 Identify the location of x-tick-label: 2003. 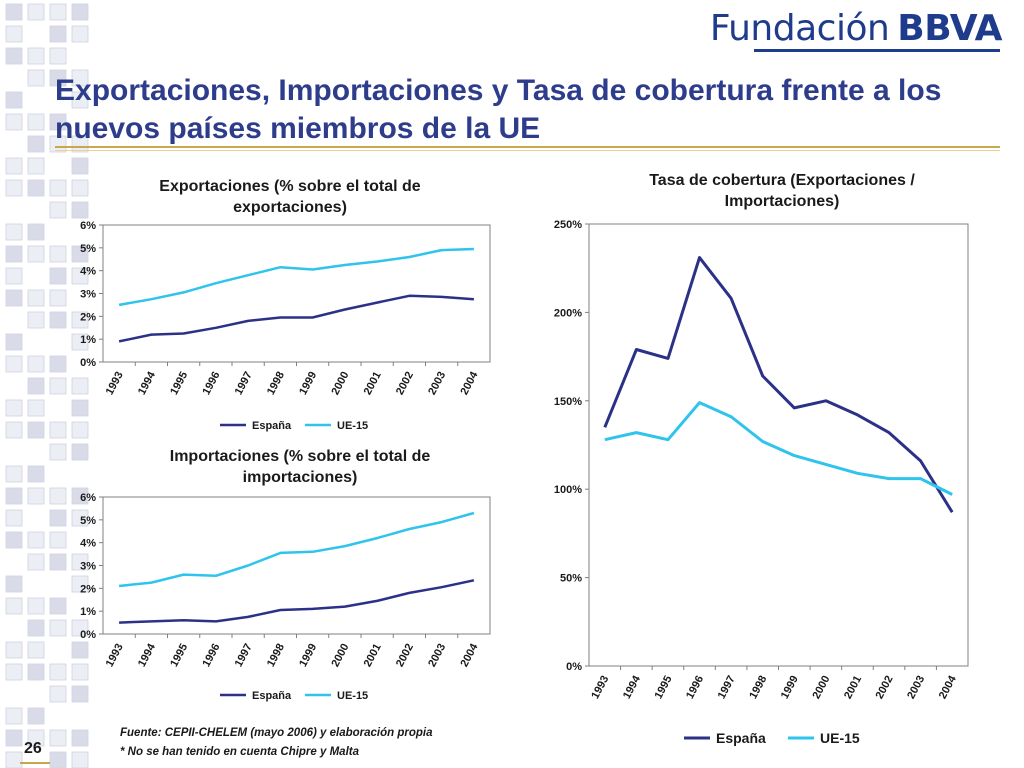
(916, 687).